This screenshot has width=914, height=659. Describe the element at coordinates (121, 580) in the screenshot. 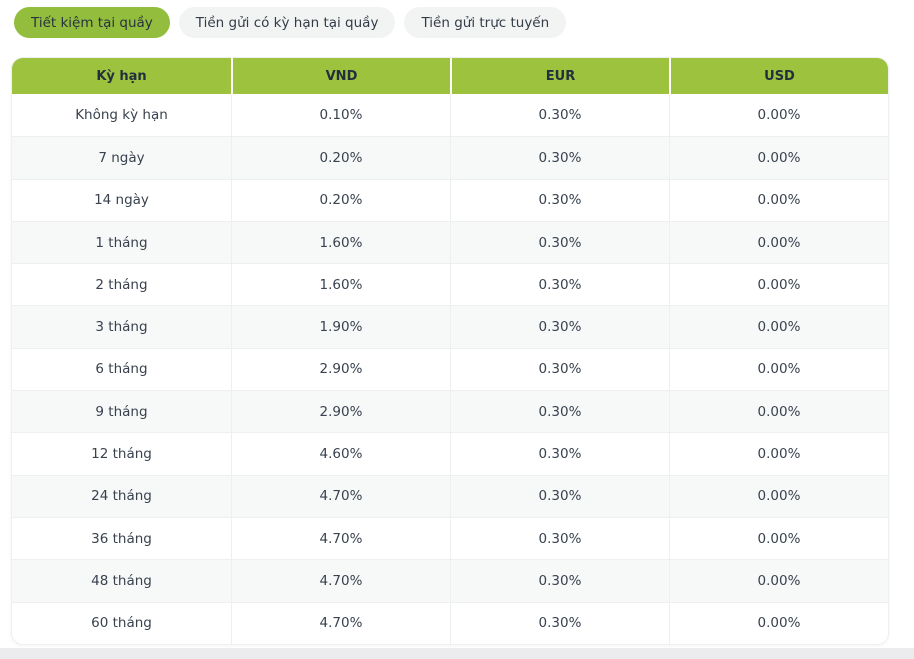

I see `term-cell: 48 tháng` at that location.